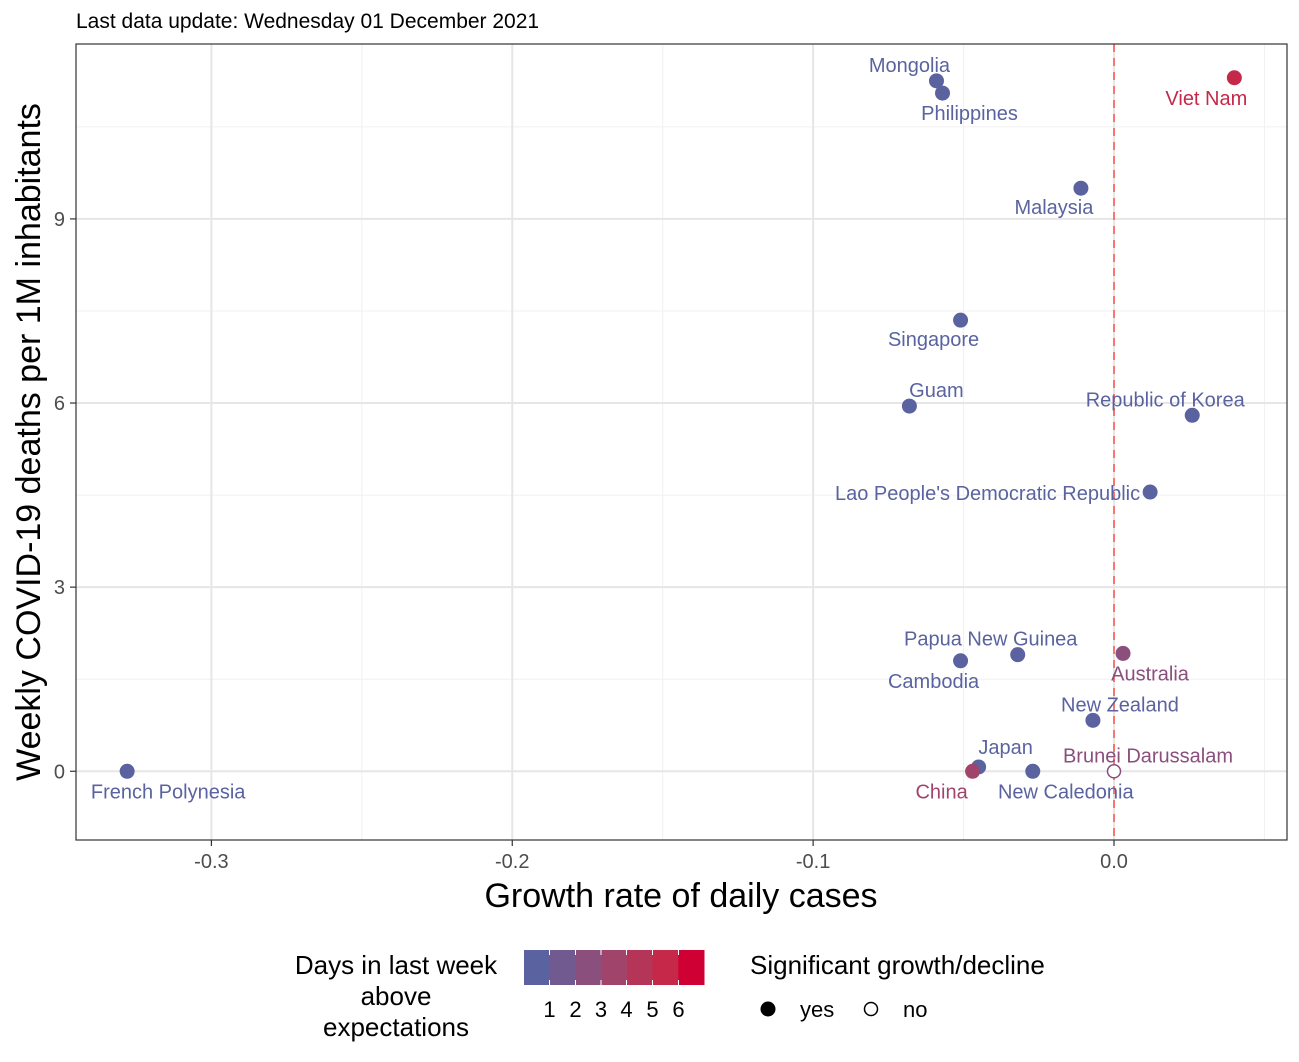  Describe the element at coordinates (1005, 748) in the screenshot. I see `point-label: Japan` at that location.